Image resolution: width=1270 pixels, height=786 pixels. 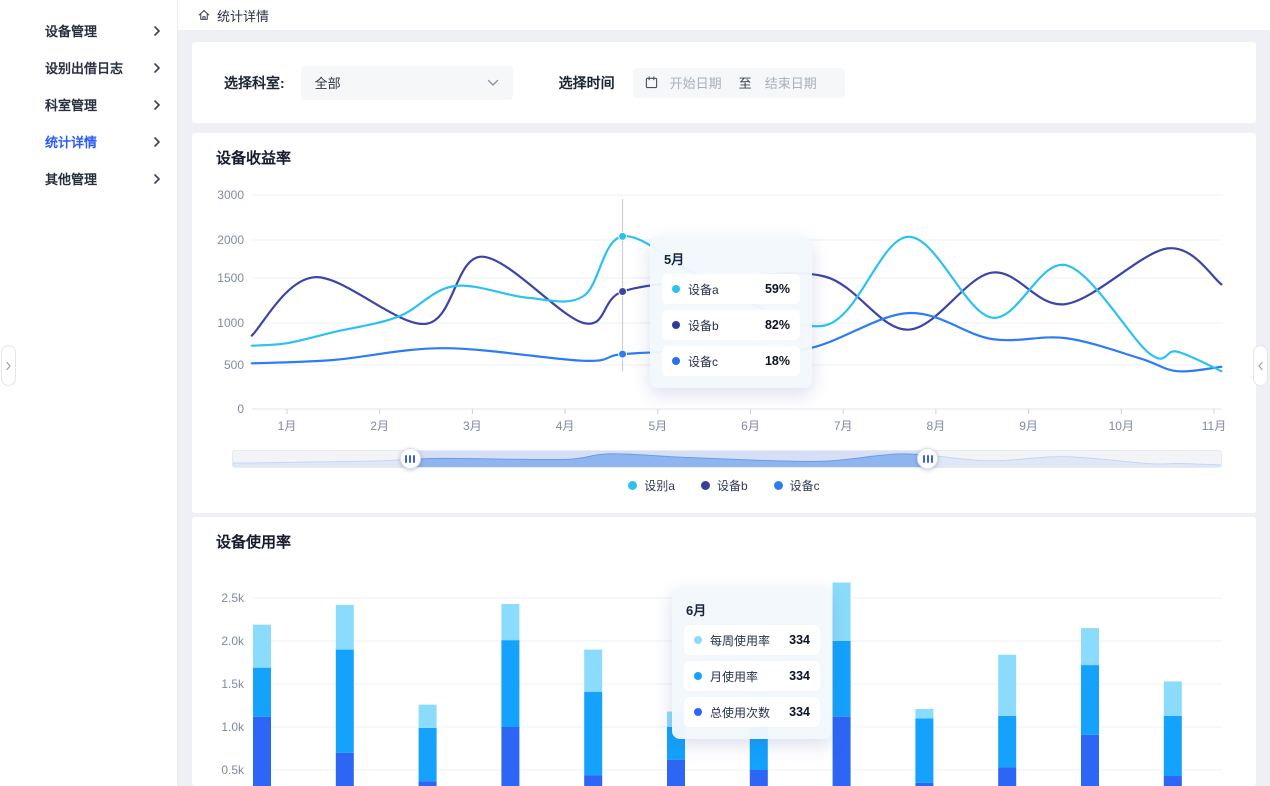 I want to click on y-axis-label: 1000, so click(x=230, y=323).